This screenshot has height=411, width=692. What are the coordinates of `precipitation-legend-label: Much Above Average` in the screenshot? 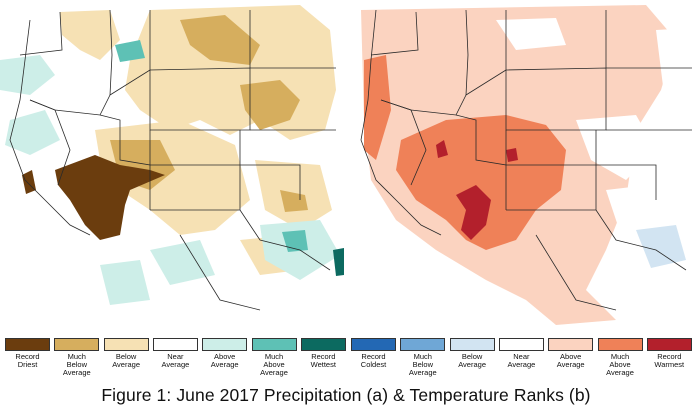 It's located at (274, 364).